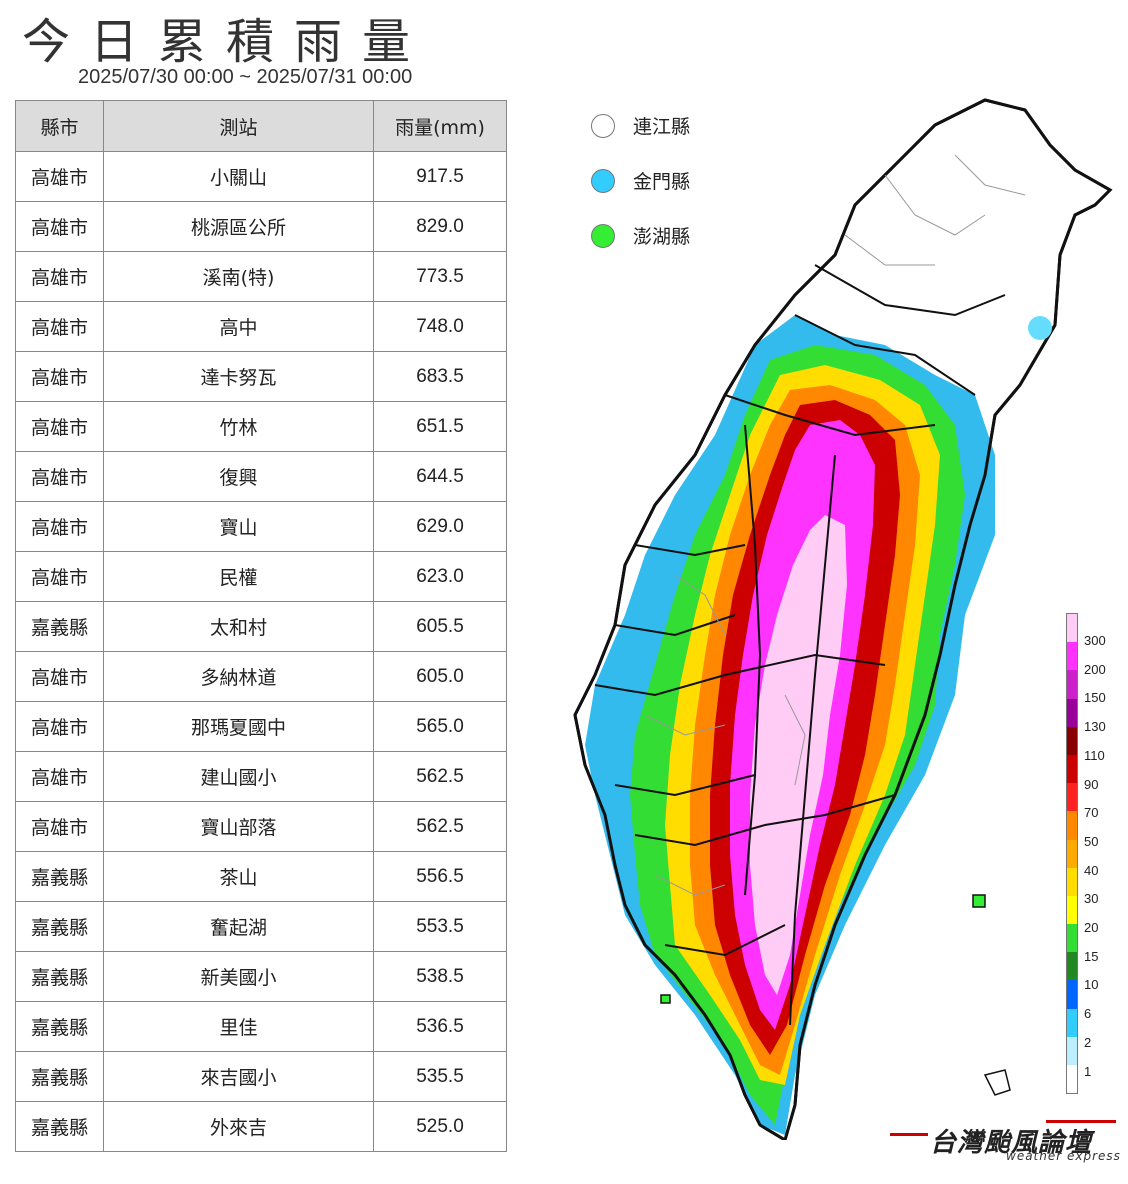 This screenshot has width=1128, height=1184. Describe the element at coordinates (440, 1076) in the screenshot. I see `cell-rainfall: 535.5` at that location.